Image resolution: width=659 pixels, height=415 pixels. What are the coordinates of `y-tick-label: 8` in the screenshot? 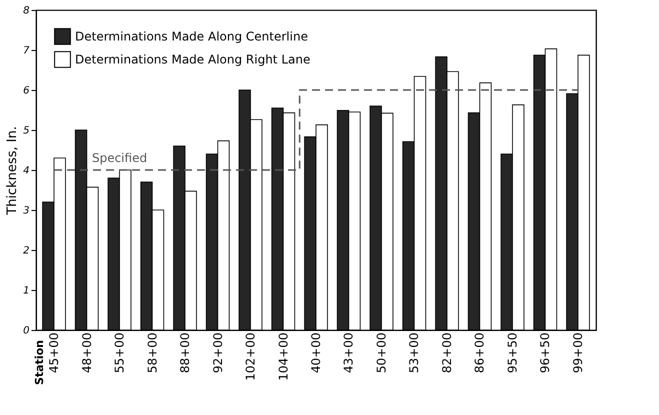 It's located at (26, 11).